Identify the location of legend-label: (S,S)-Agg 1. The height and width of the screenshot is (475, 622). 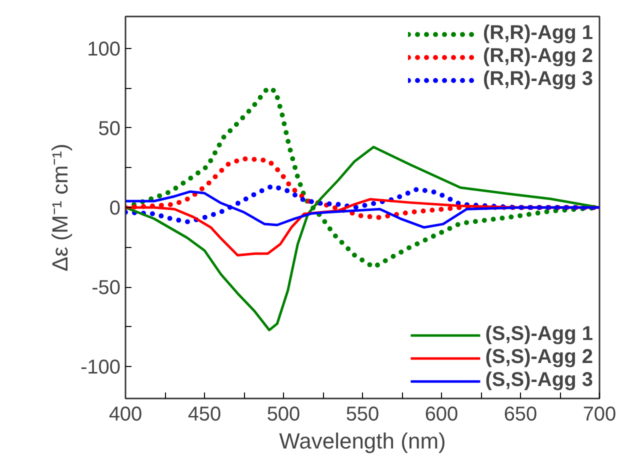
(539, 334).